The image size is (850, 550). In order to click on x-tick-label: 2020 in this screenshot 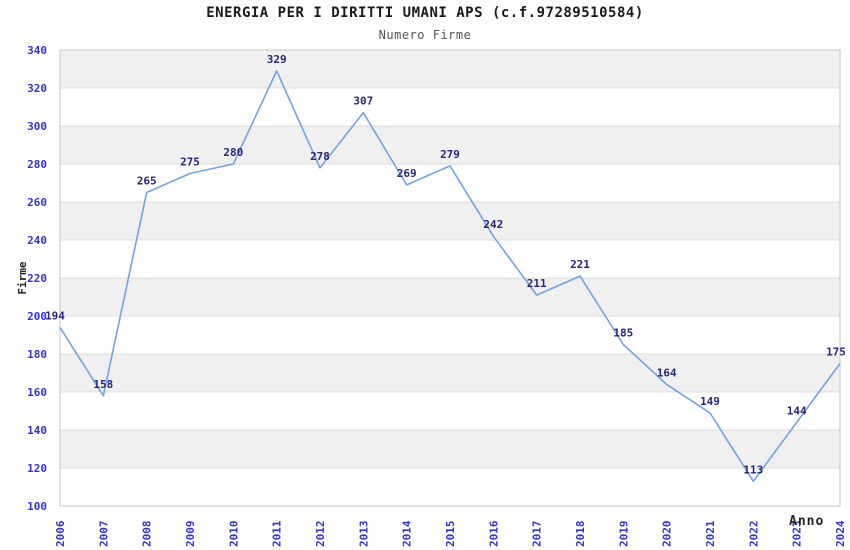, I will do `click(667, 534)`.